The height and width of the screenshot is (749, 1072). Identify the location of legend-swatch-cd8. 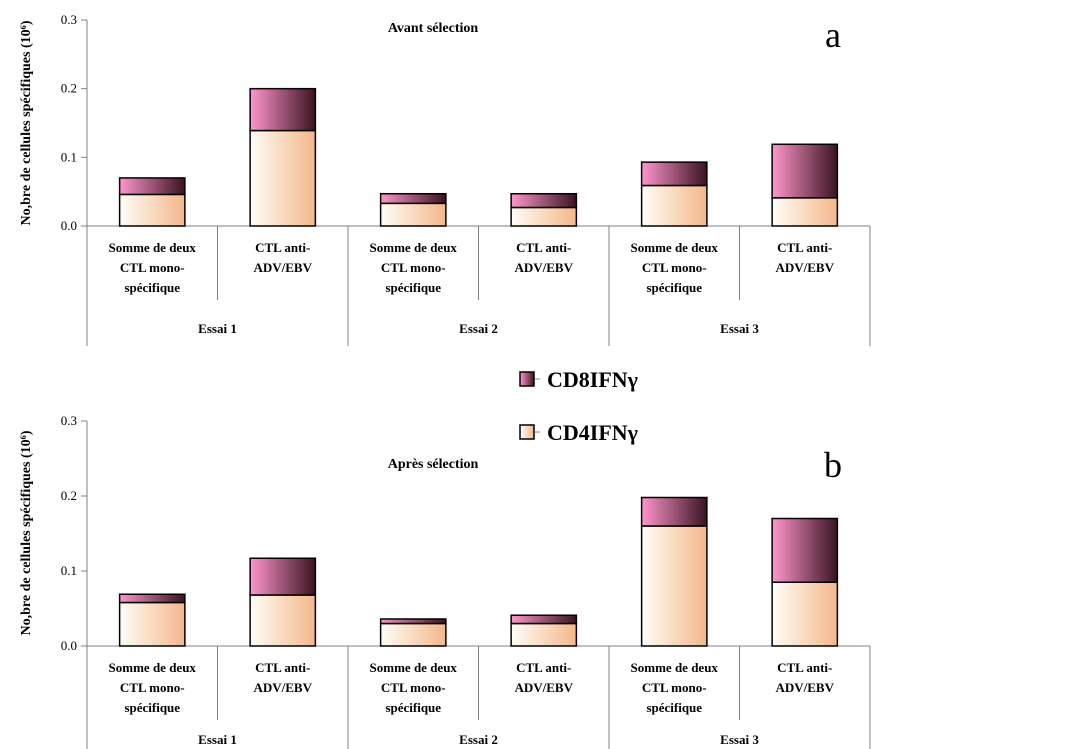
(527, 379).